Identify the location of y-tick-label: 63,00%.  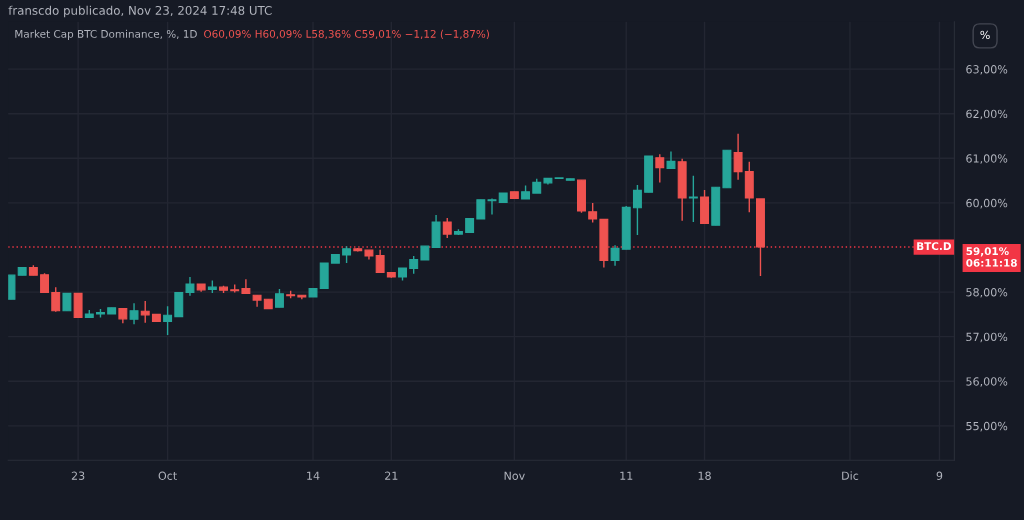
(987, 70).